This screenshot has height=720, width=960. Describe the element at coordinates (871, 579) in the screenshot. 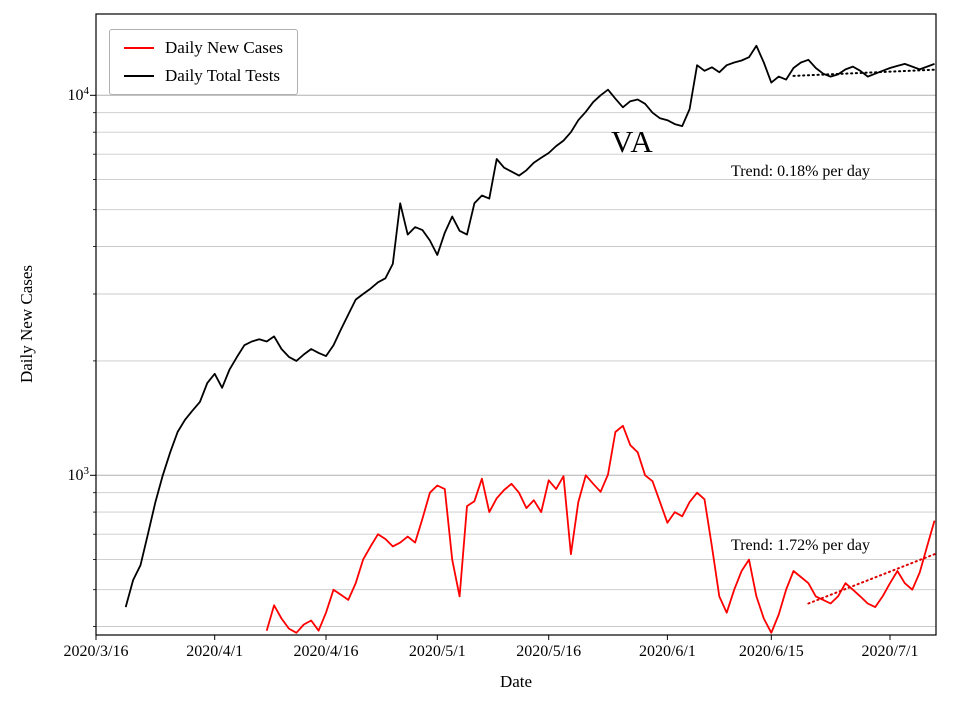

I see `new-cases-trend-line` at that location.